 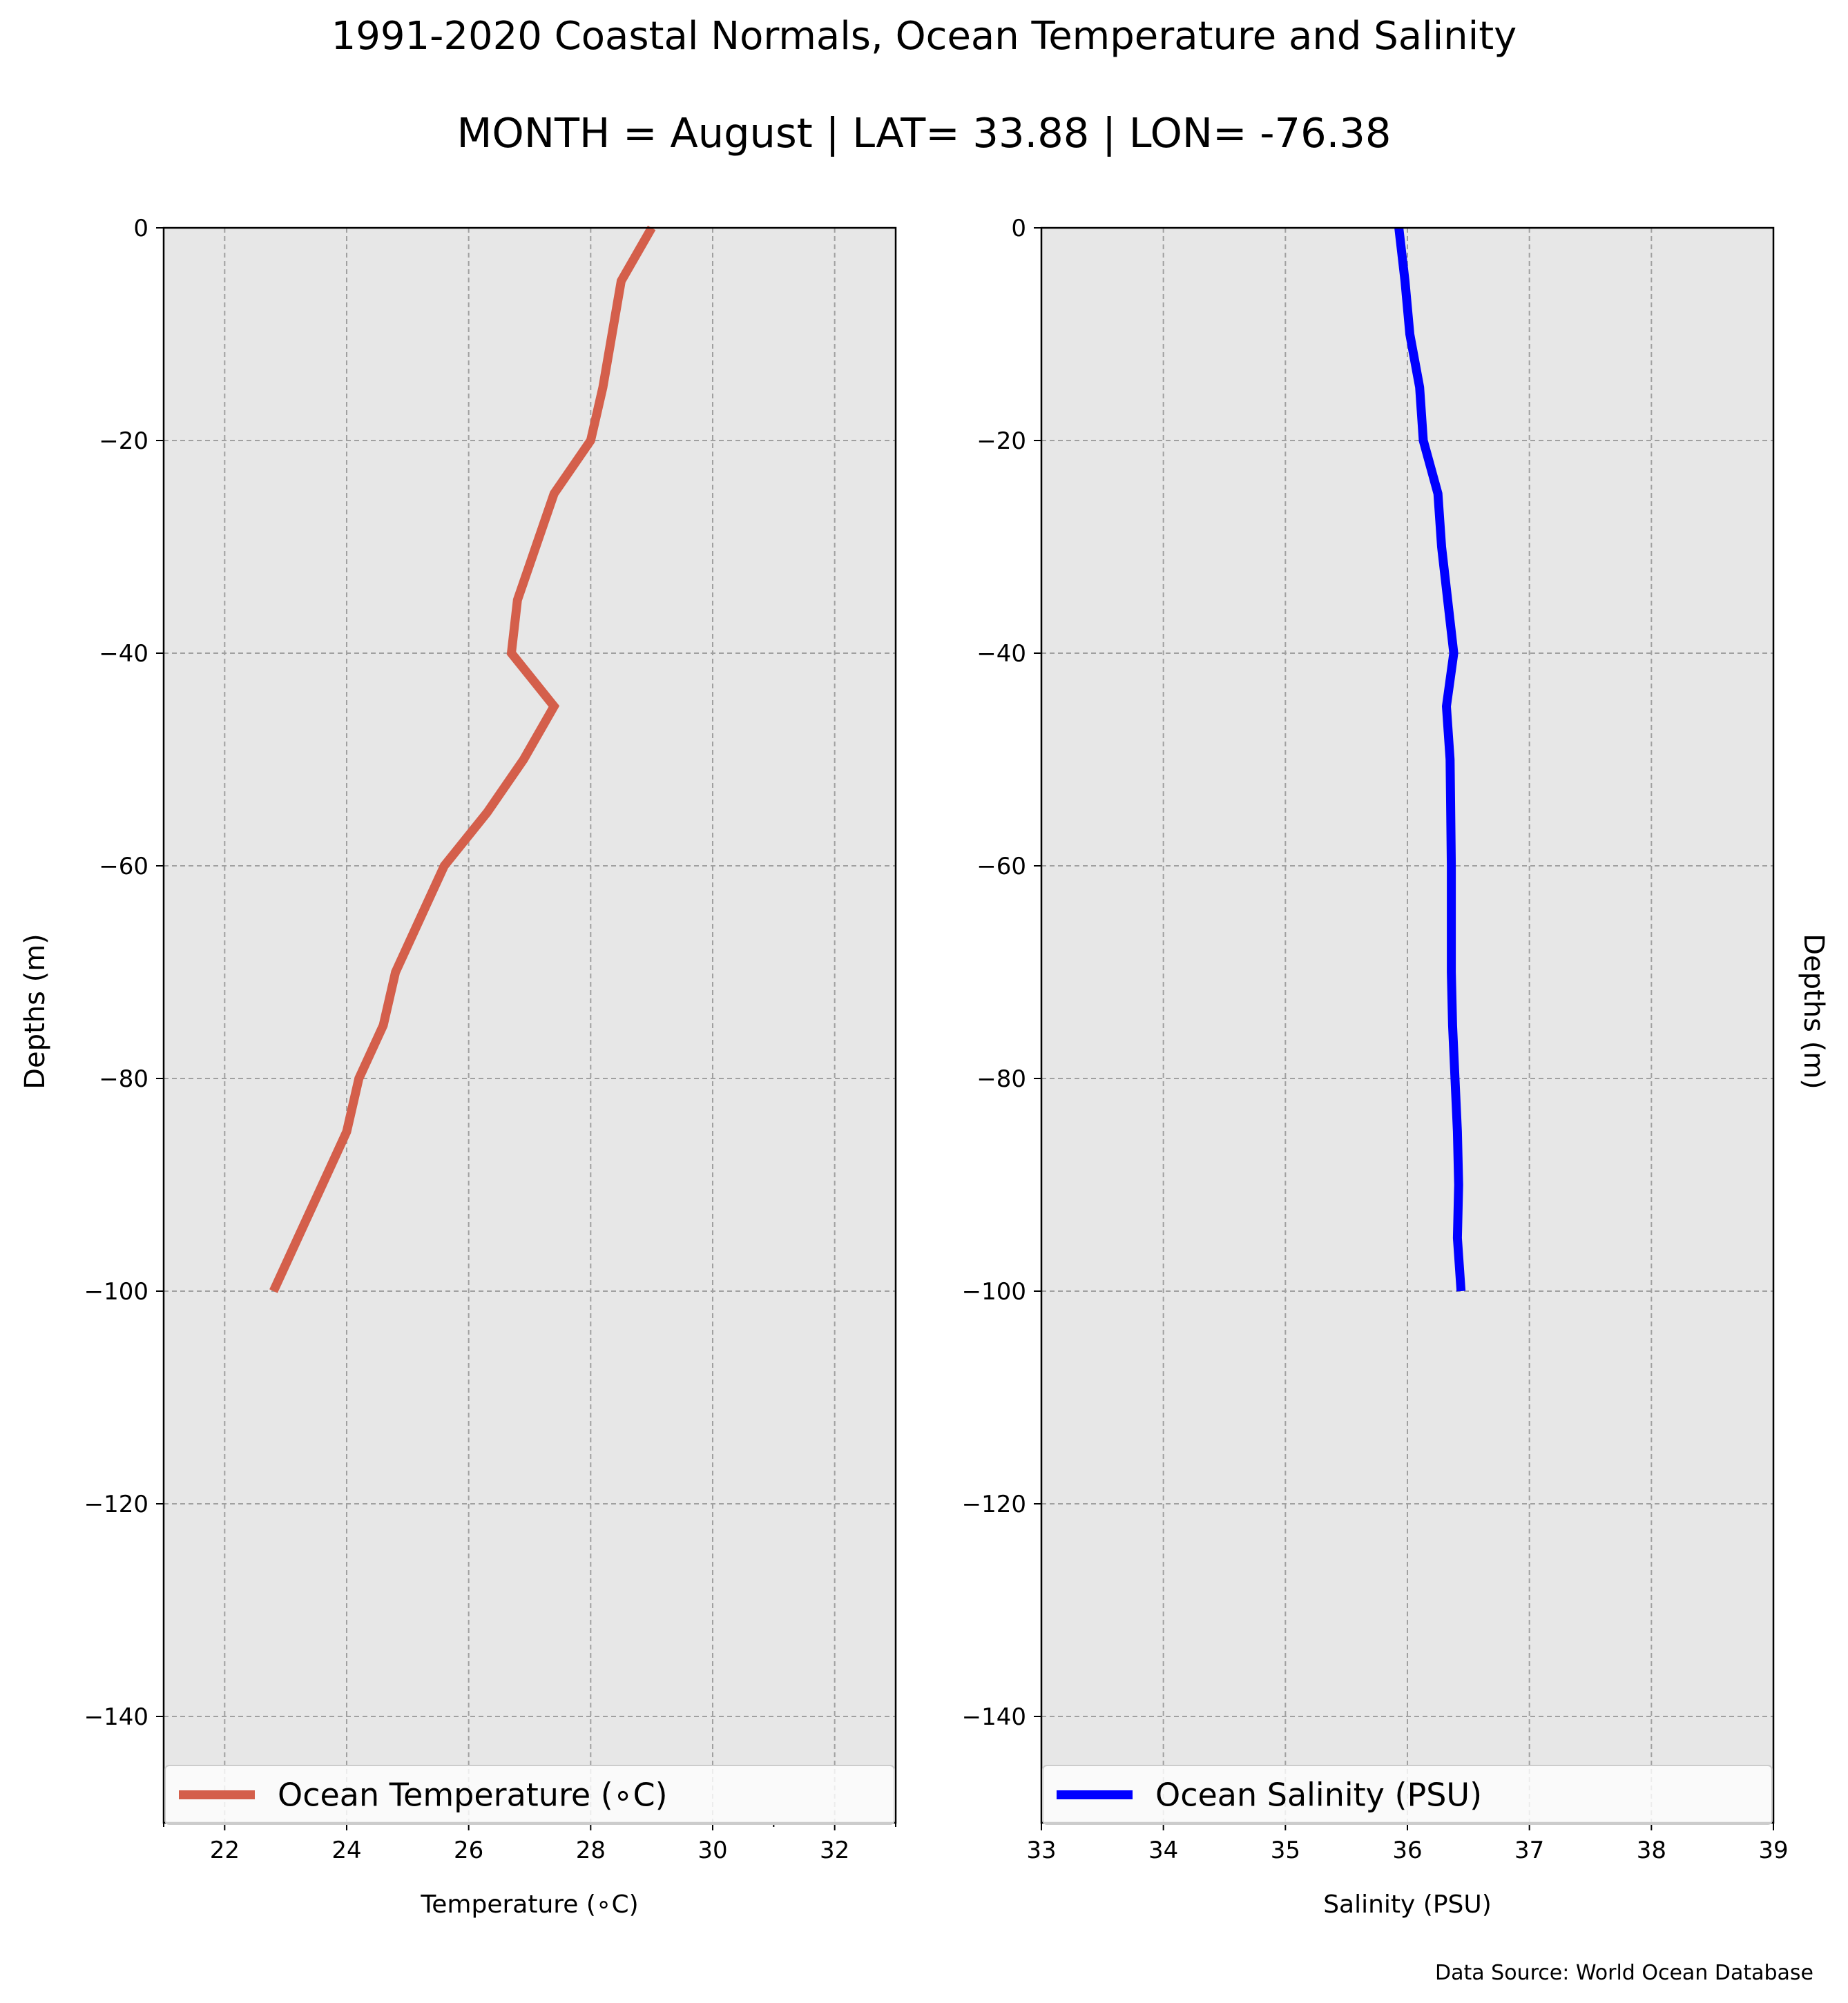 I want to click on data-source-note: Data Source: World Ocean Database, so click(x=1624, y=1973).